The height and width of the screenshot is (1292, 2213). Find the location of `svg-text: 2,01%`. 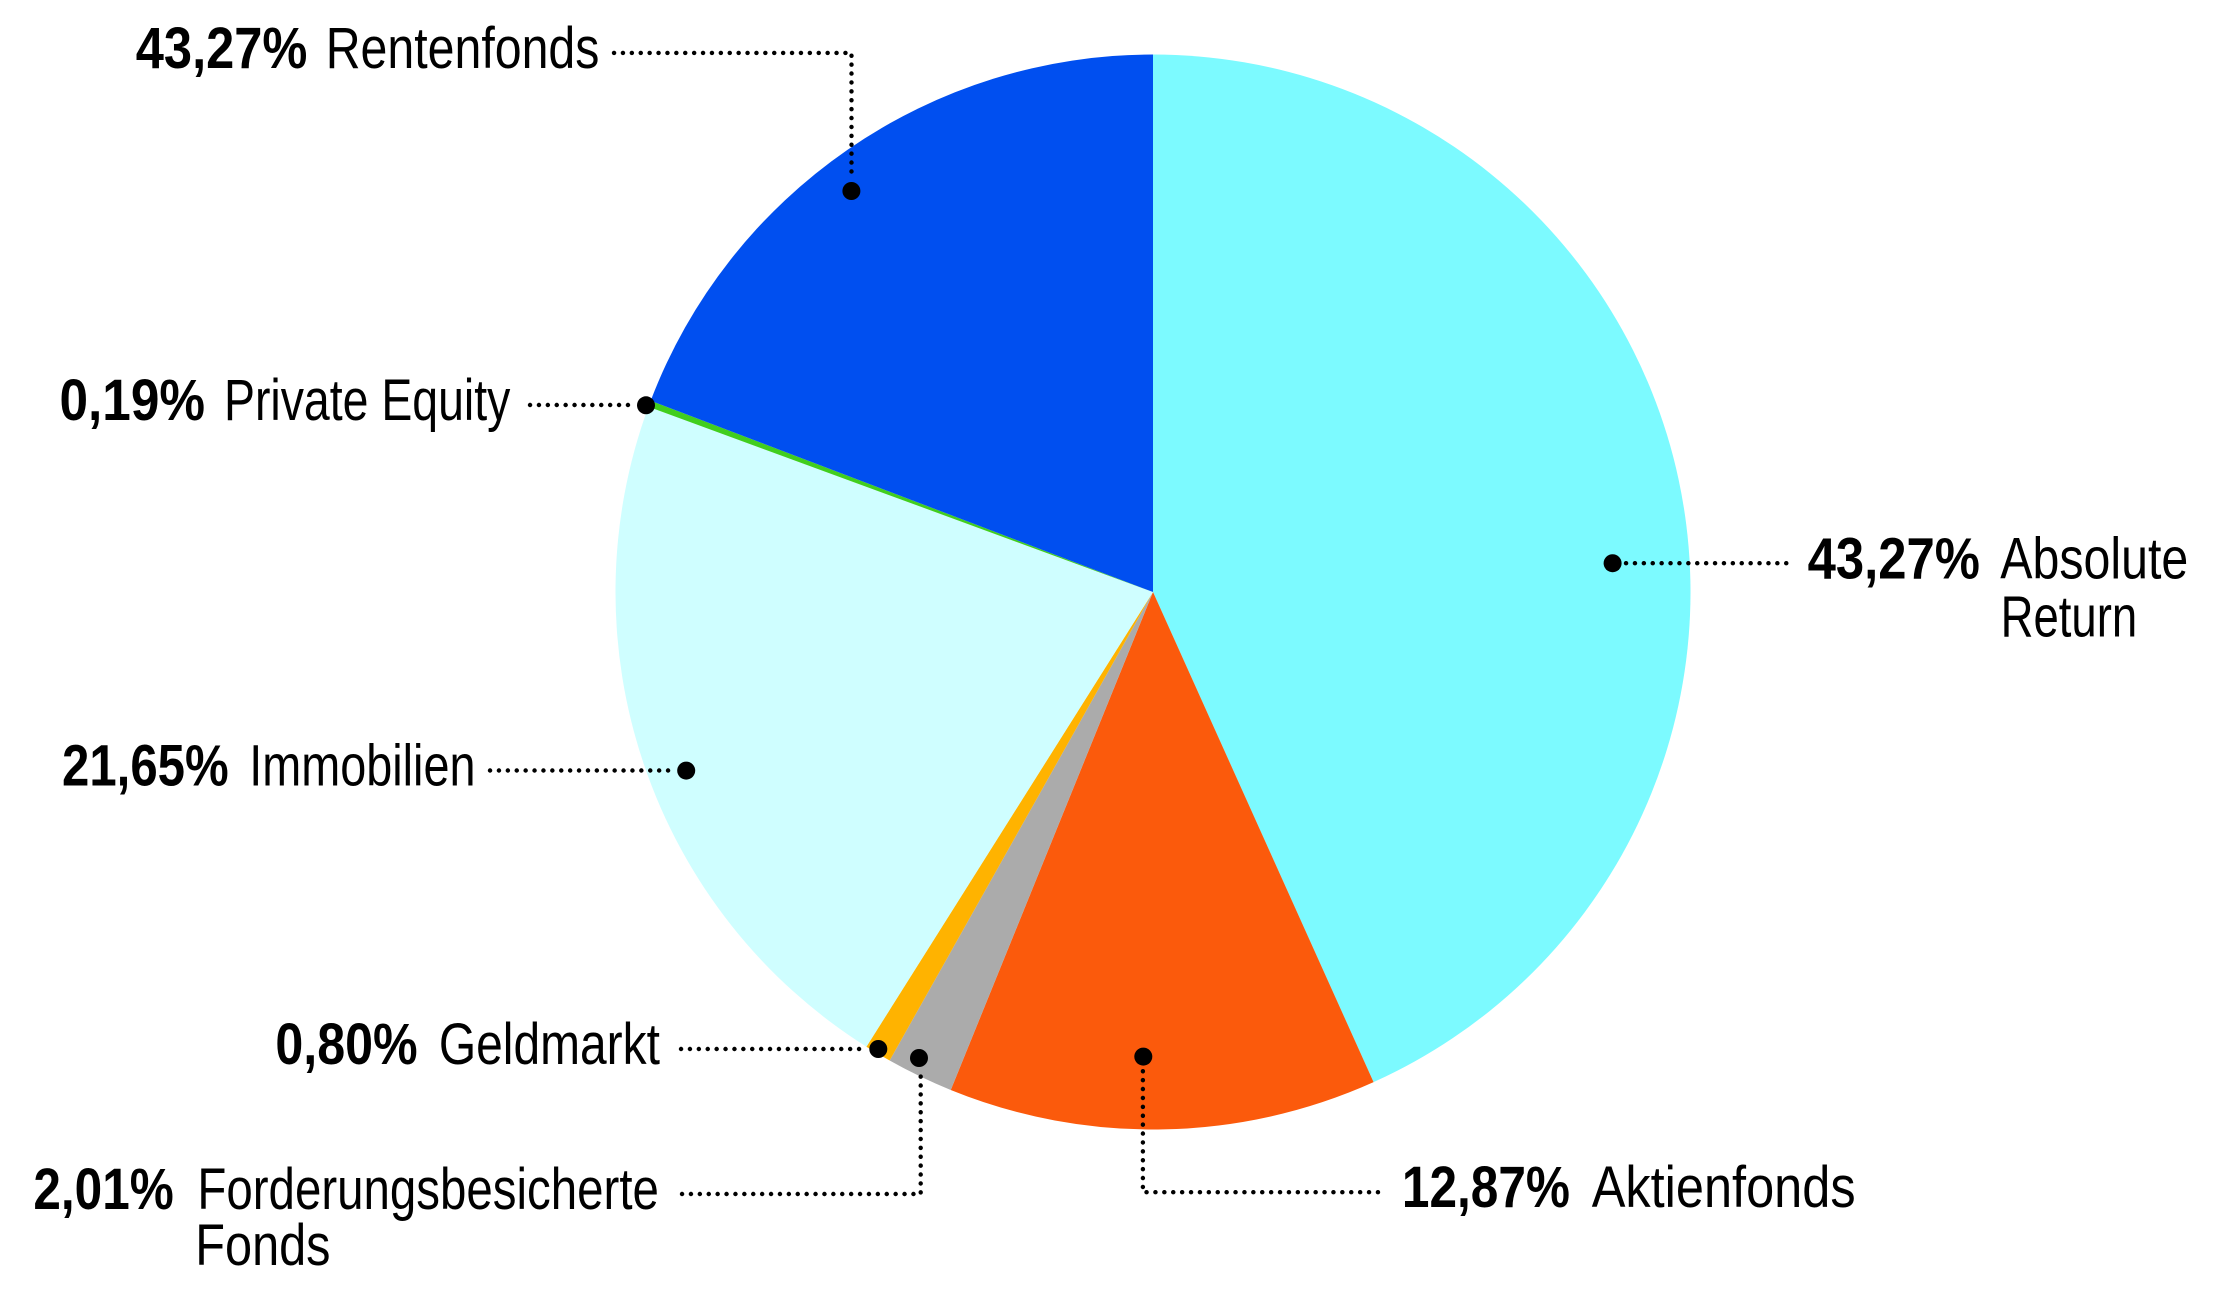

svg-text: 2,01% is located at coordinates (103, 1189).